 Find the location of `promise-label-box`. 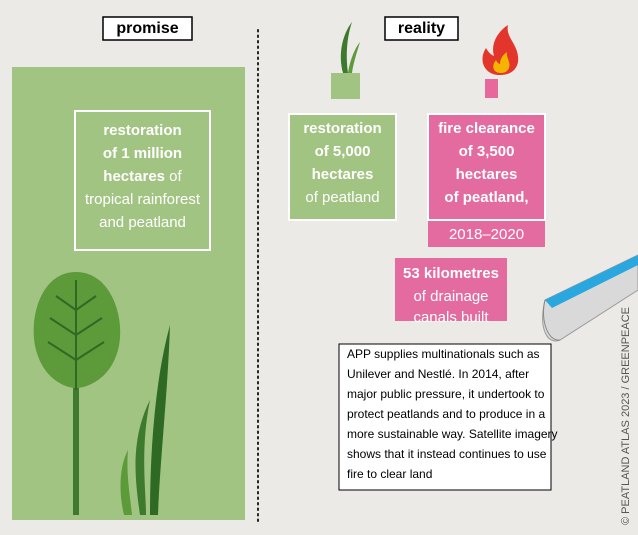

promise-label-box is located at coordinates (147, 28).